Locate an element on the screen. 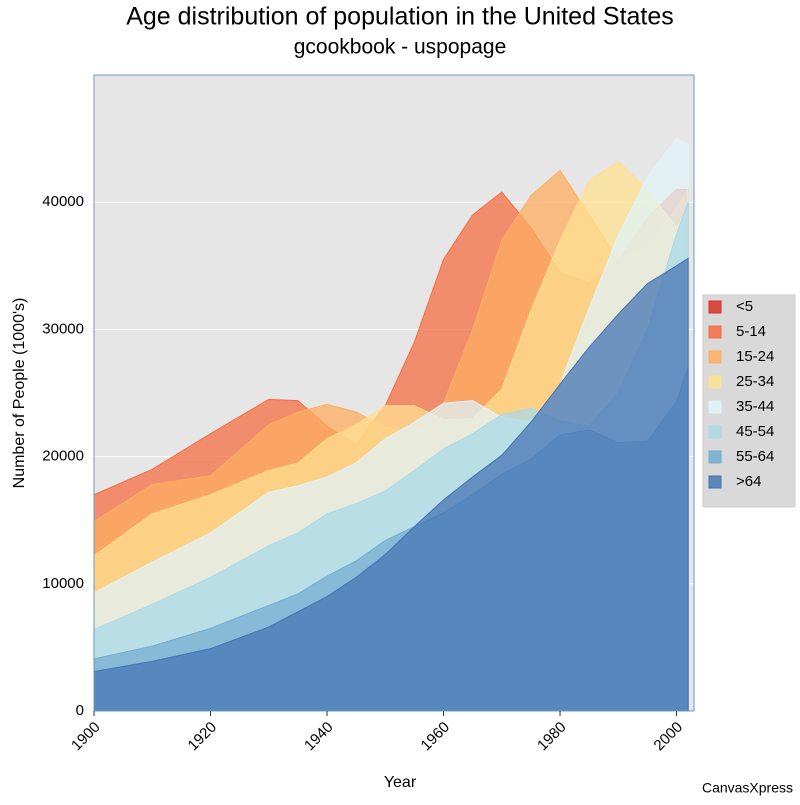  footer: CanvasXpress is located at coordinates (747, 788).